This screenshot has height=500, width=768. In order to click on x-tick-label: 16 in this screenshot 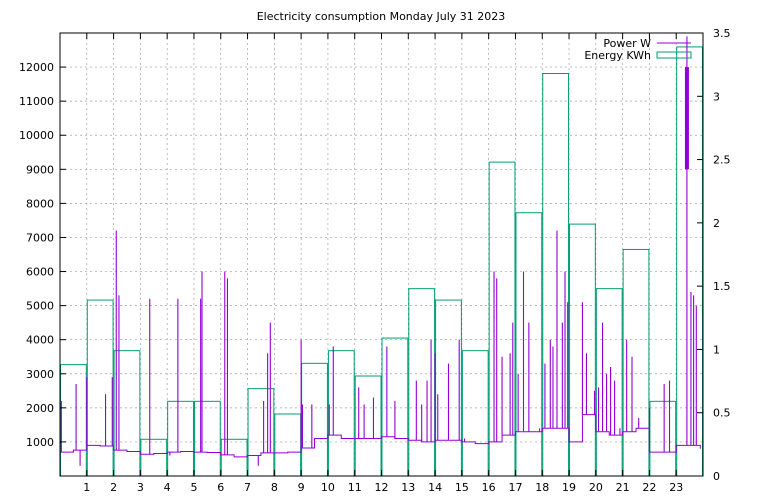, I will do `click(489, 487)`.